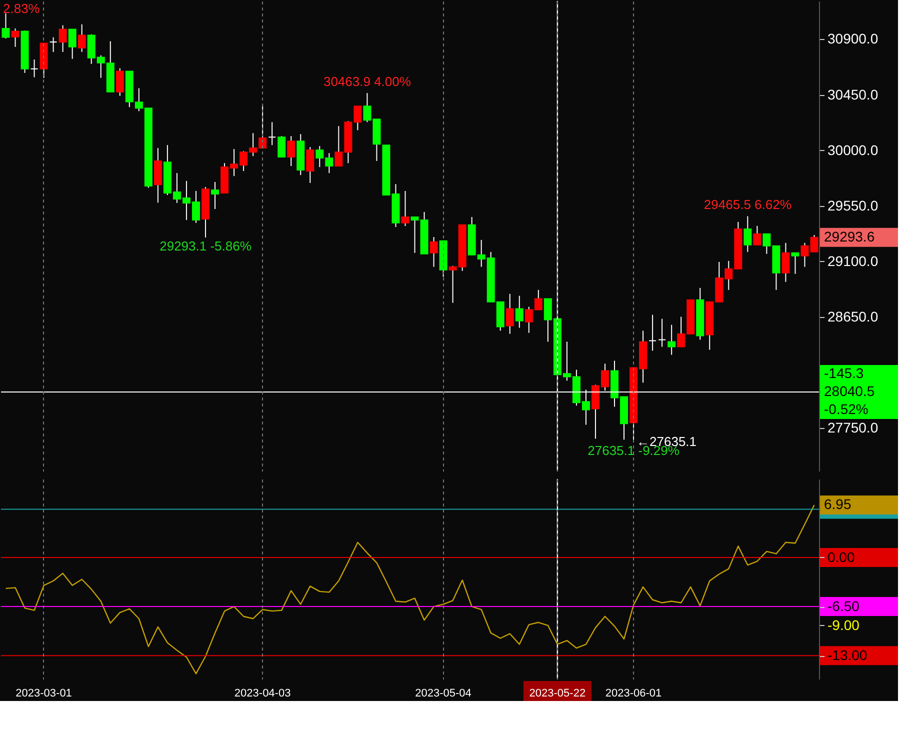 The width and height of the screenshot is (902, 740). Describe the element at coordinates (853, 316) in the screenshot. I see `y-tick-label: 28650.0` at that location.